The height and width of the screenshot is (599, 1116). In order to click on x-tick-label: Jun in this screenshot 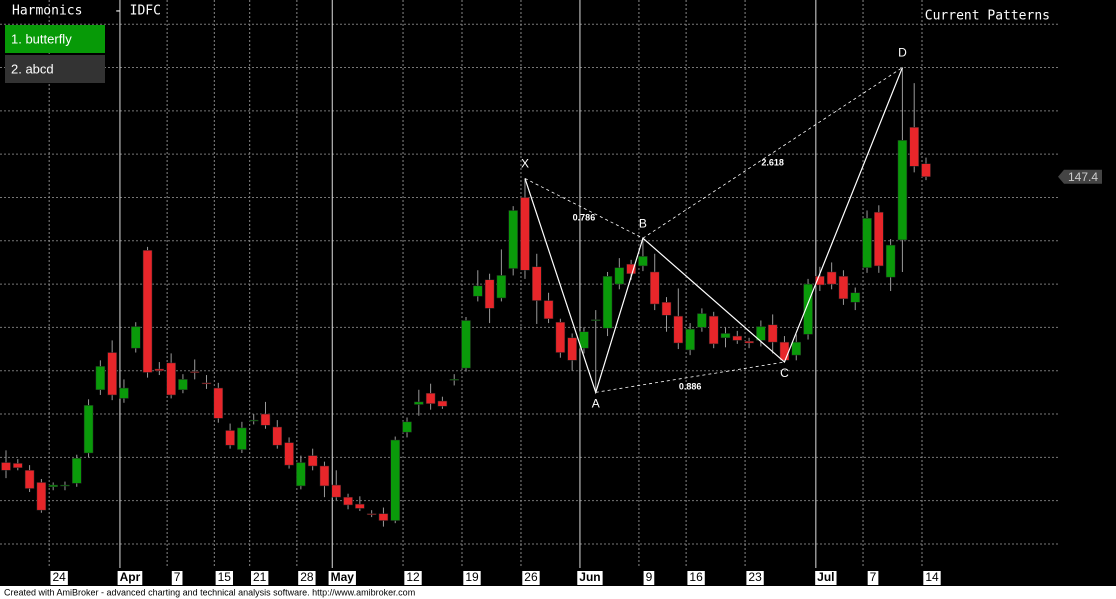, I will do `click(589, 577)`.